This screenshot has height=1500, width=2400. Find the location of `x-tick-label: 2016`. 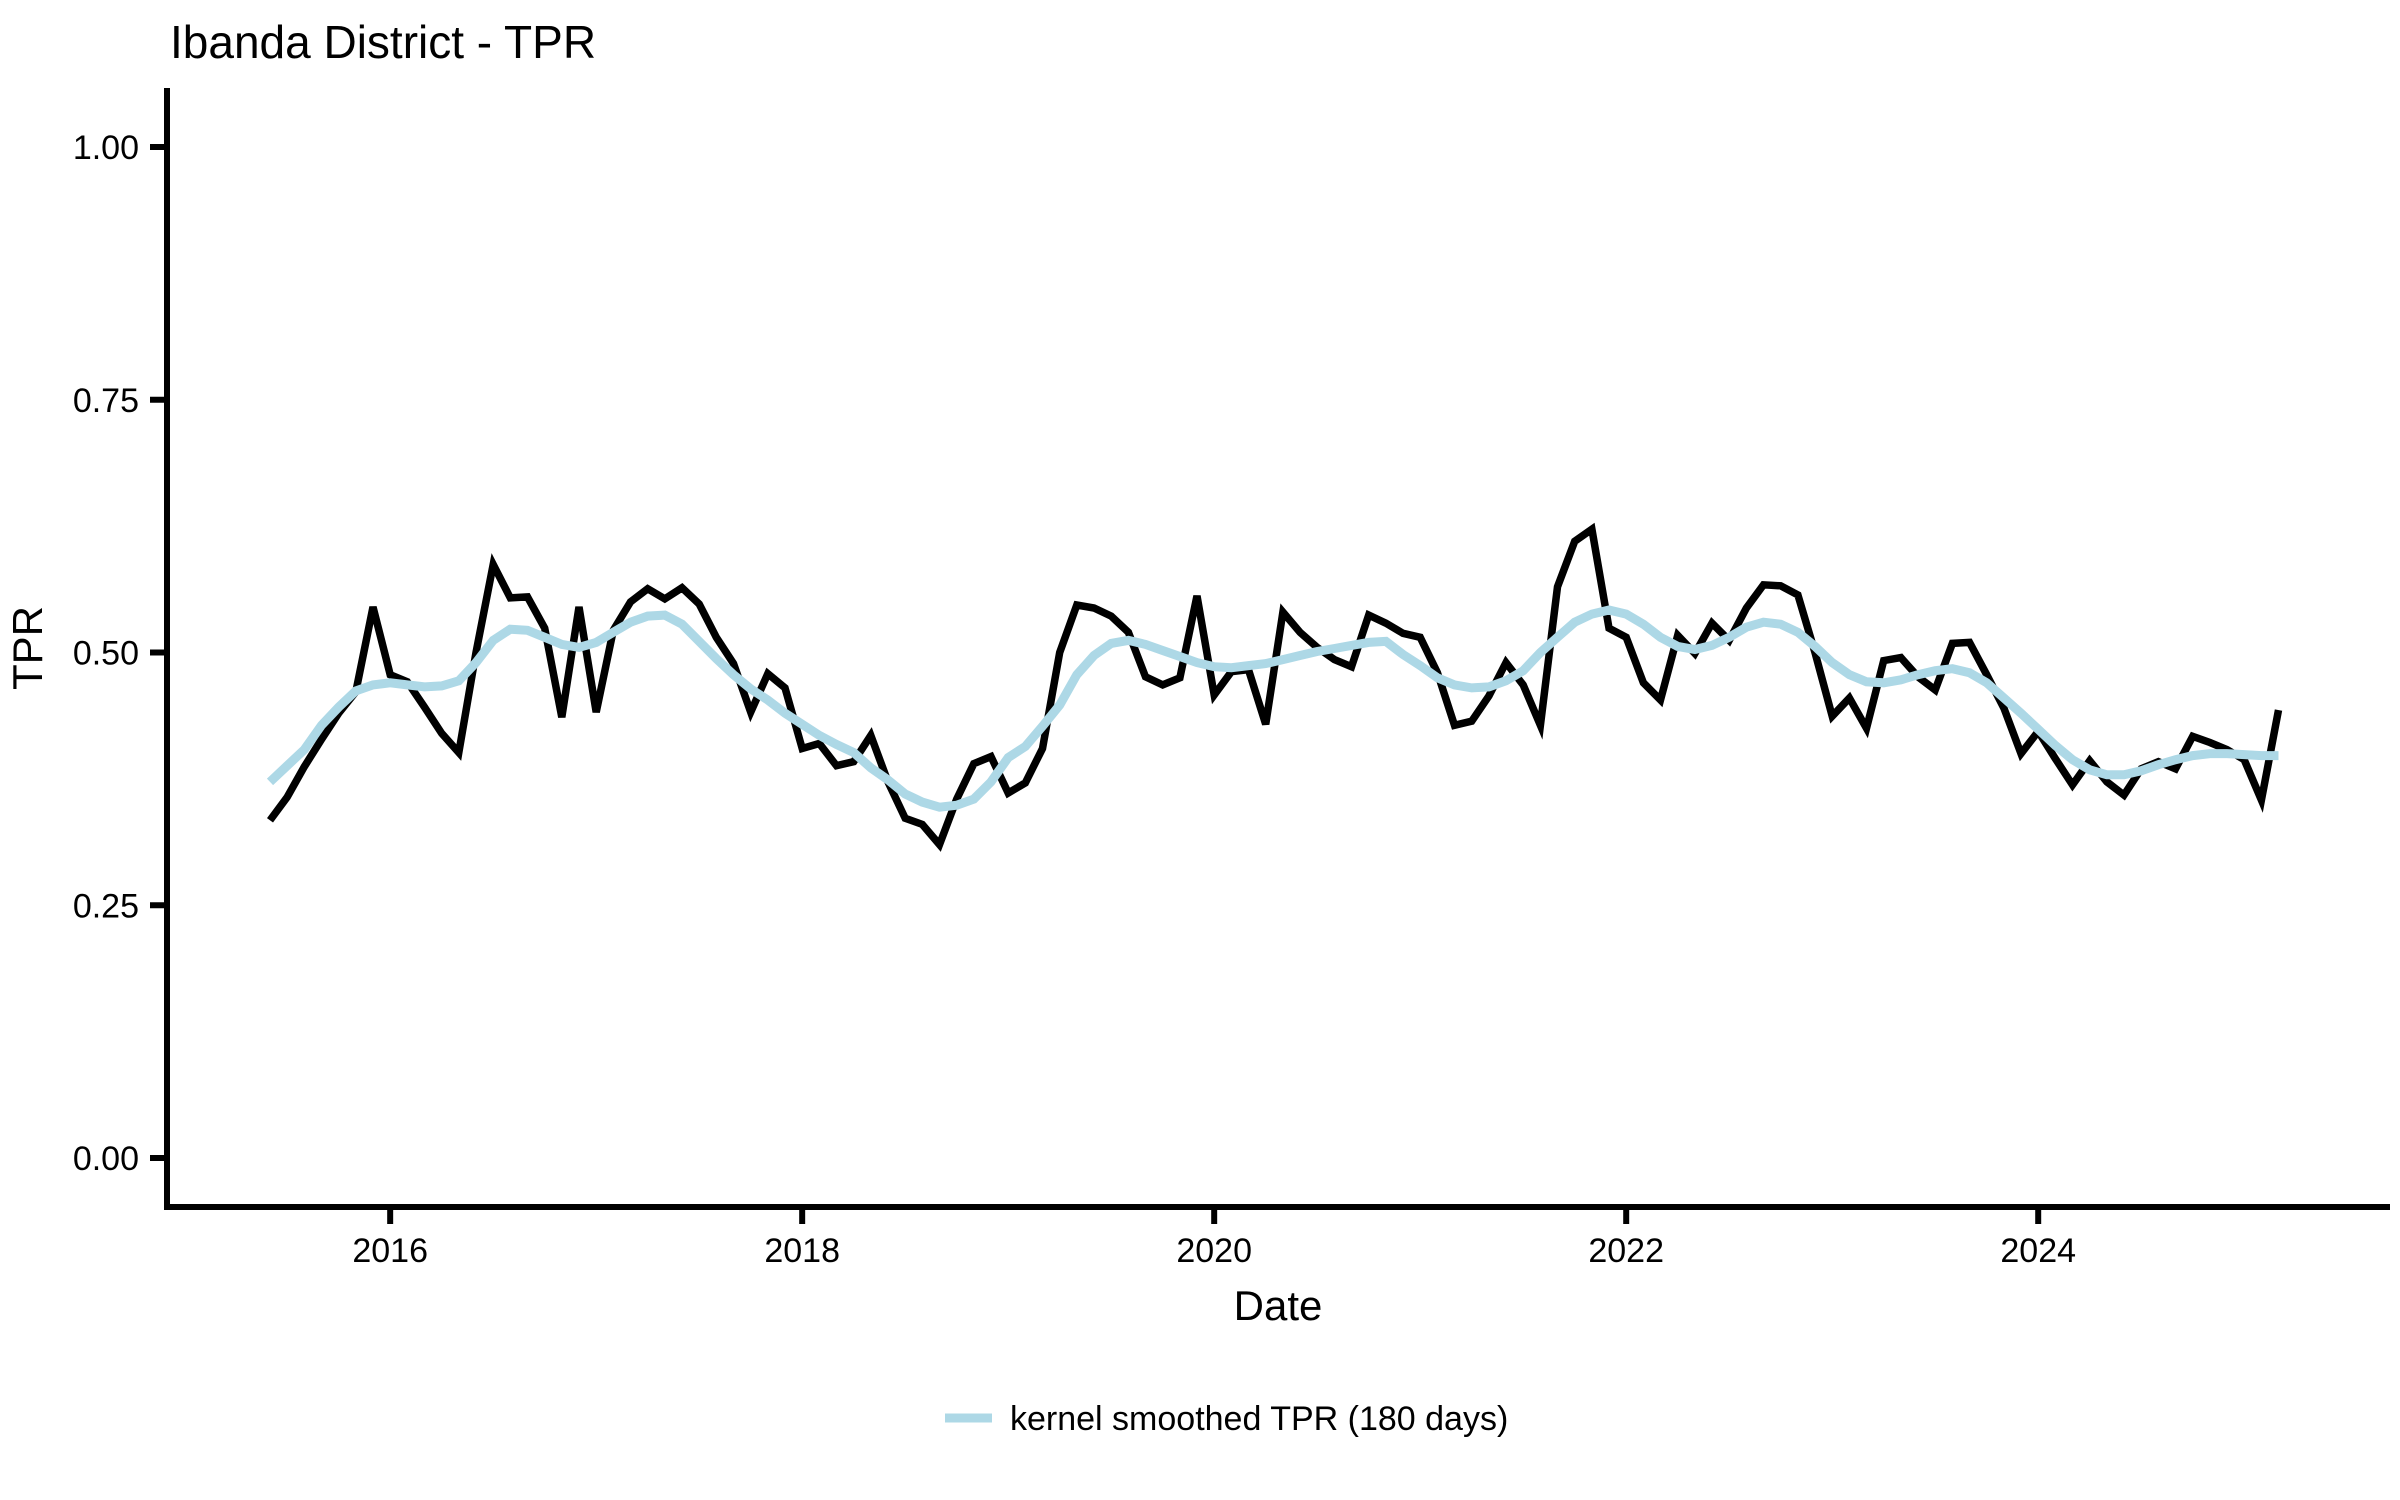

x-tick-label: 2016 is located at coordinates (390, 1251).